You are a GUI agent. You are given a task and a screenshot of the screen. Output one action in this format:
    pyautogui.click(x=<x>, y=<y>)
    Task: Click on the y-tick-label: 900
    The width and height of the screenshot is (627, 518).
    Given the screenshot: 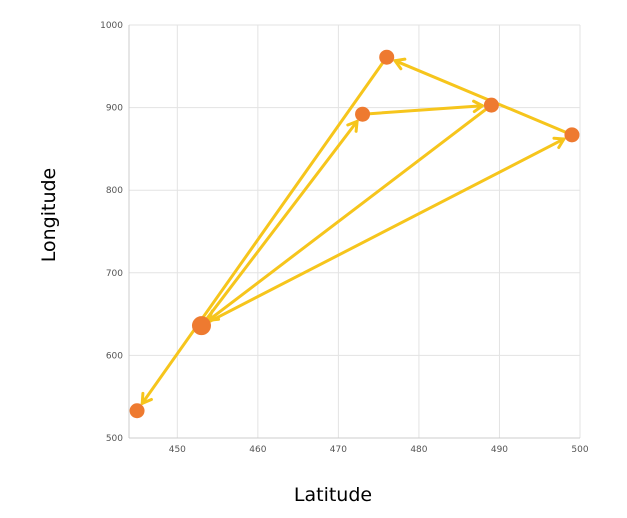 What is the action you would take?
    pyautogui.click(x=114, y=109)
    